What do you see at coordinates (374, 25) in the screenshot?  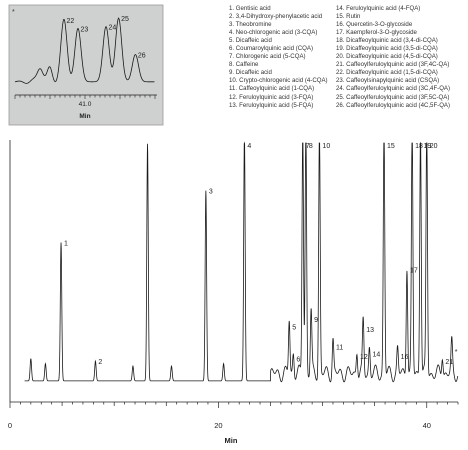 I see `legend-entry: 16. Quercetin-3-O-glycoside` at bounding box center [374, 25].